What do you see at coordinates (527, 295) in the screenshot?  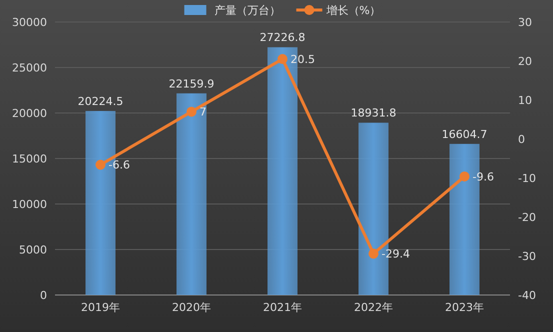 I see `y2-tick-label: -40` at bounding box center [527, 295].